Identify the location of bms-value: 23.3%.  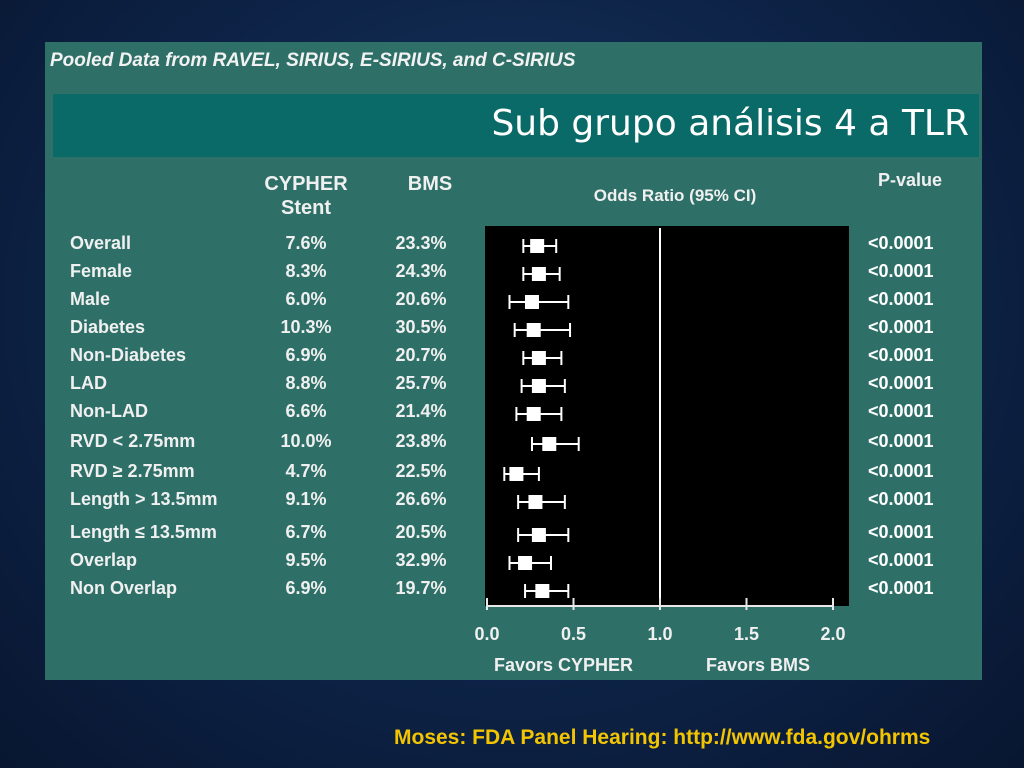
(421, 243).